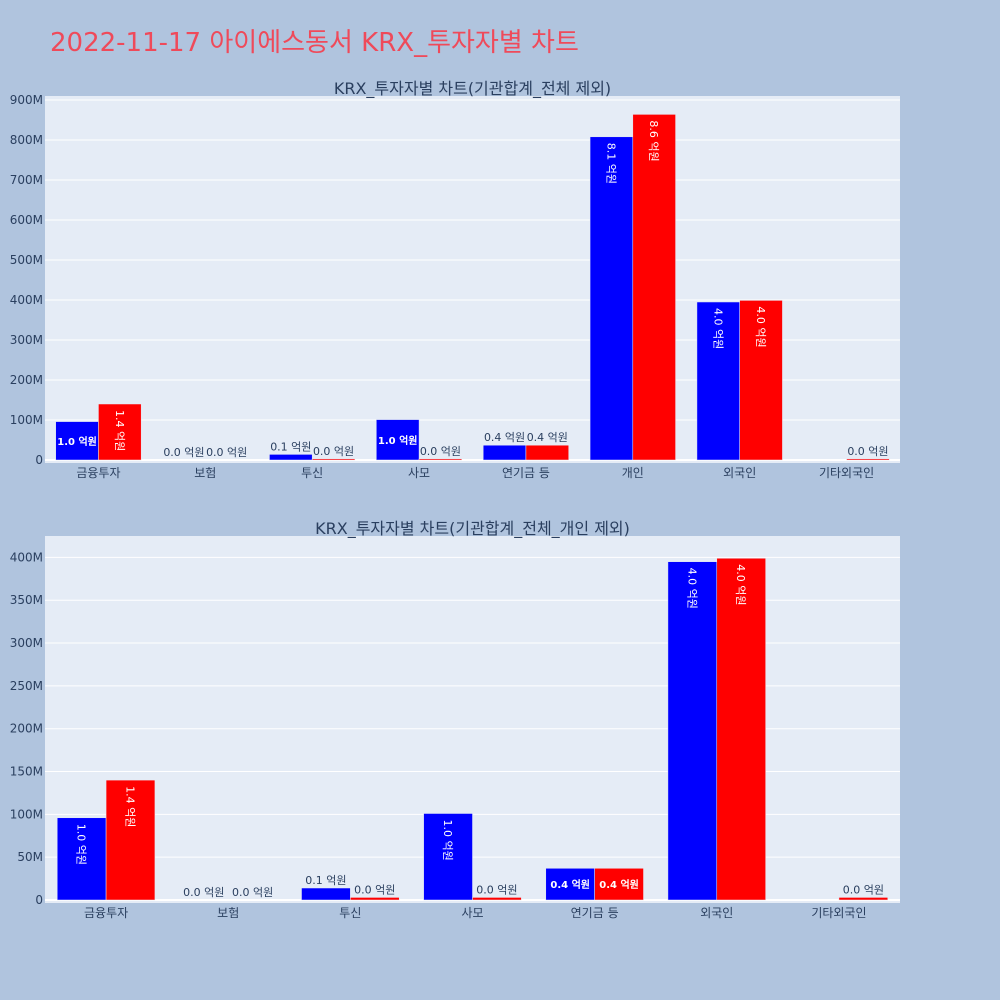 This screenshot has width=1000, height=1000. What do you see at coordinates (653, 140) in the screenshot?
I see `data-label: 8.6 억원` at bounding box center [653, 140].